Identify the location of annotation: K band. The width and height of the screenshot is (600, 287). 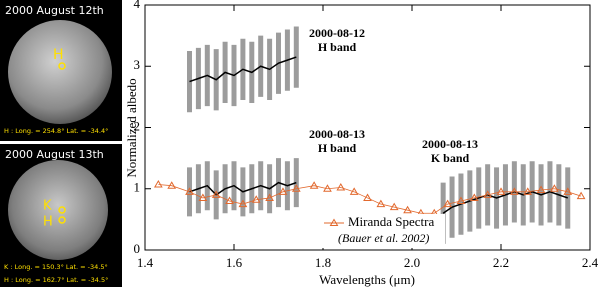
(450, 158).